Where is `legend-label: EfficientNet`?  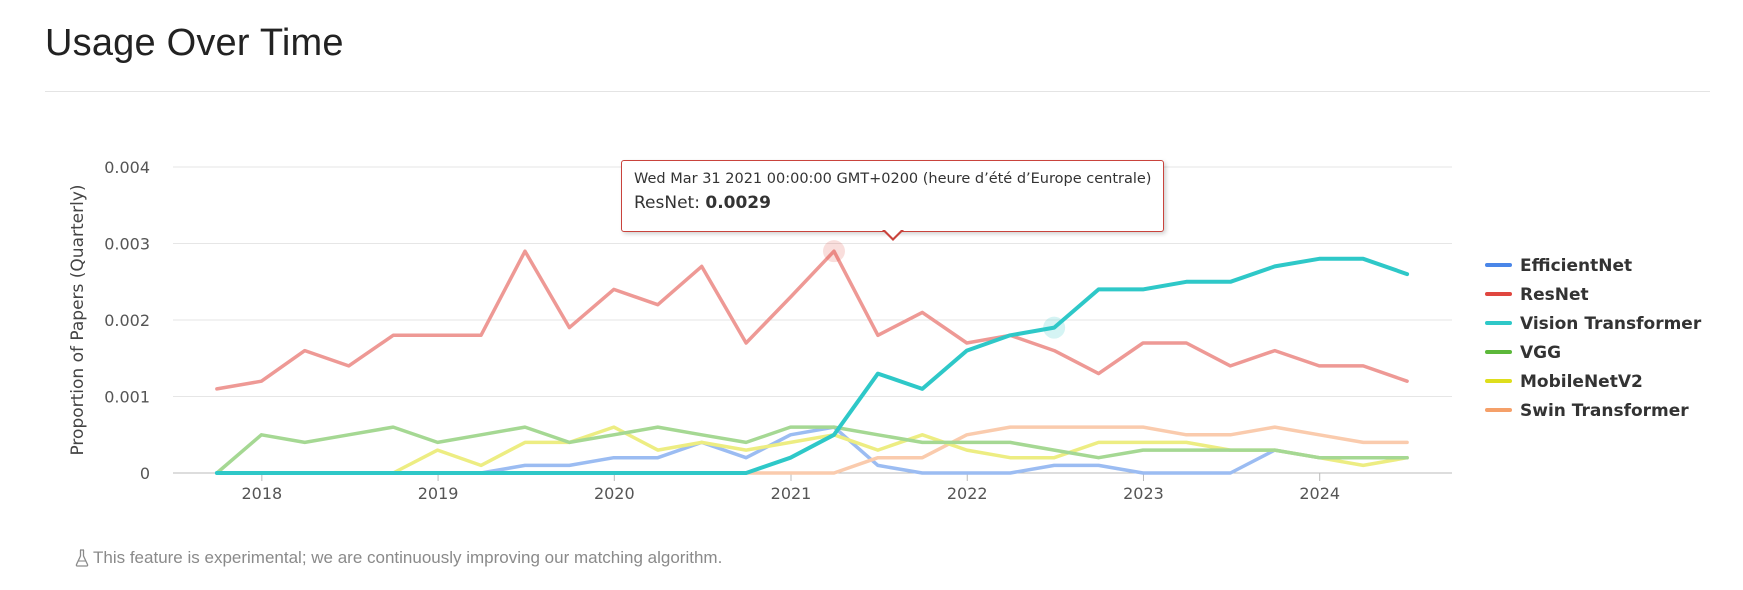 legend-label: EfficientNet is located at coordinates (1576, 266).